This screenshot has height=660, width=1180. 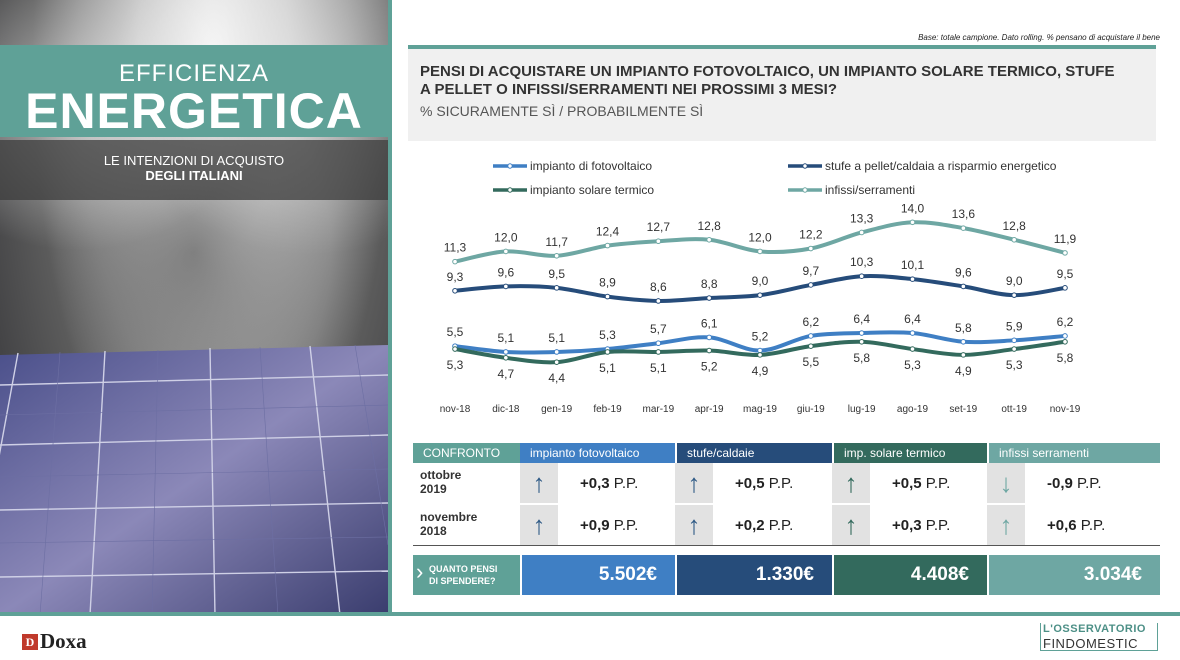 I want to click on row-label-novembre: novembre 2018, so click(x=448, y=524).